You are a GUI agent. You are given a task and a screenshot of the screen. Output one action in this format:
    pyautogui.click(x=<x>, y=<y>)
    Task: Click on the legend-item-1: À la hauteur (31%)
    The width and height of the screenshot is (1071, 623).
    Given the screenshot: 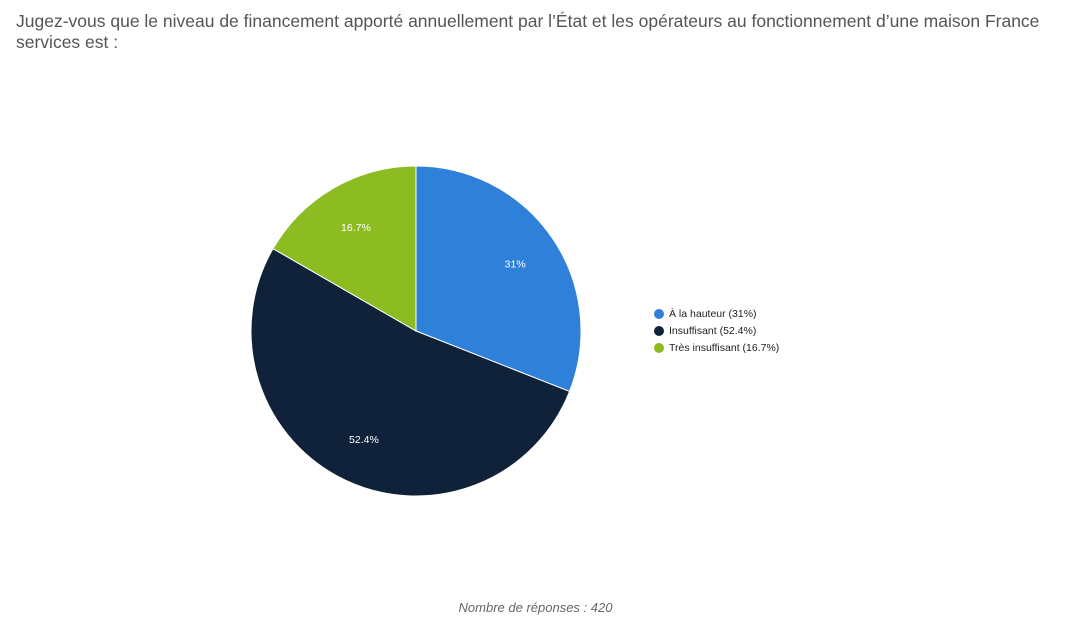 What is the action you would take?
    pyautogui.click(x=716, y=313)
    